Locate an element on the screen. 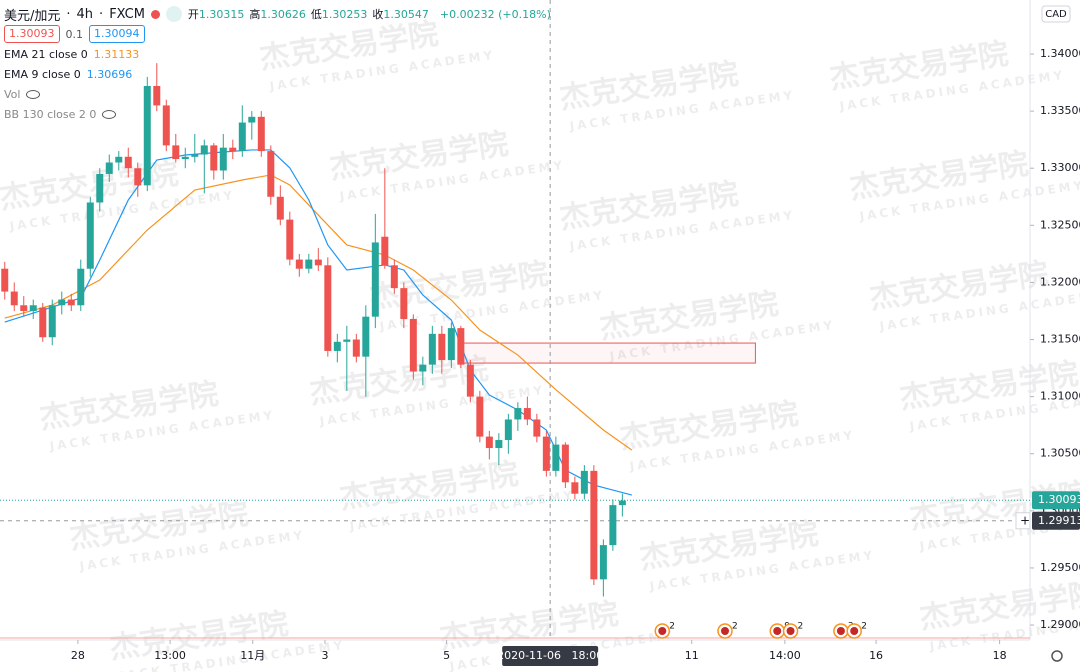 The height and width of the screenshot is (672, 1080). currency: CAD is located at coordinates (1056, 14).